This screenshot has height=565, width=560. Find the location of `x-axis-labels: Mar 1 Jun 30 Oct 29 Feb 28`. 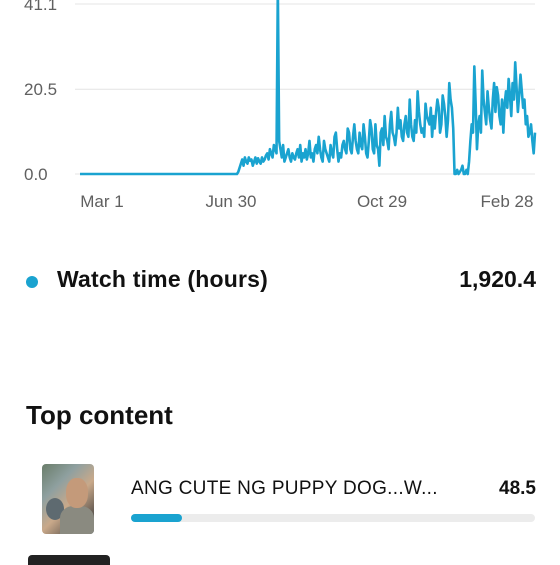

x-axis-labels: Mar 1 Jun 30 Oct 29 Feb 28 is located at coordinates (306, 201).